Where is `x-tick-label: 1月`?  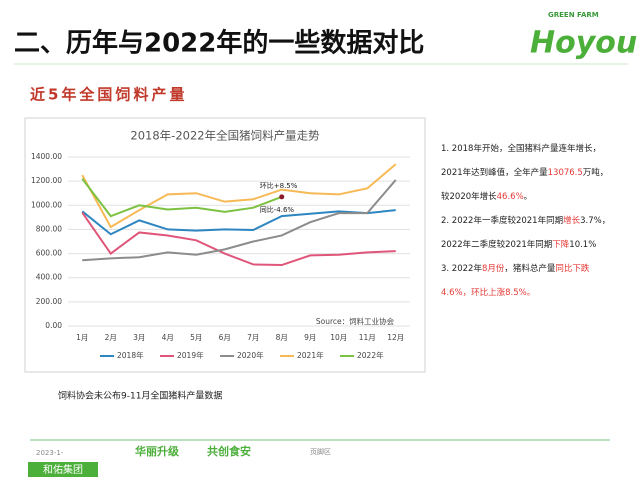 x-tick-label: 1月 is located at coordinates (82, 337).